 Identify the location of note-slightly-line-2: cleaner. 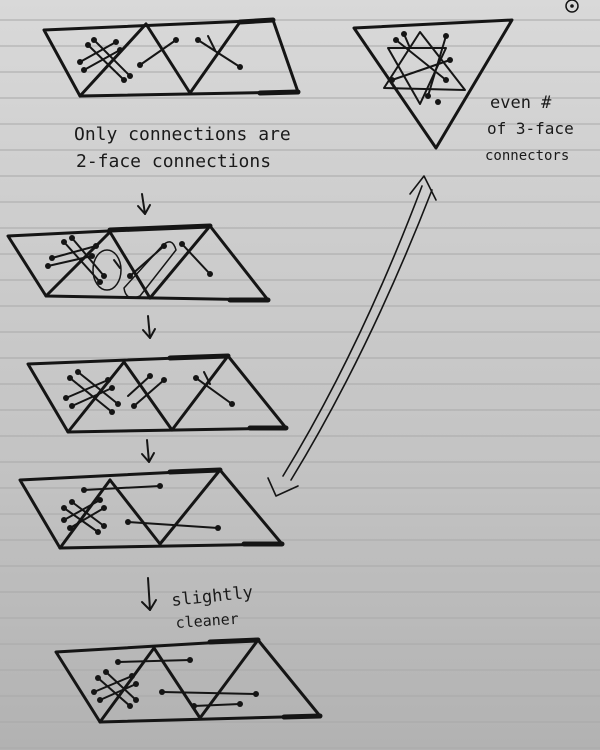
(207, 621).